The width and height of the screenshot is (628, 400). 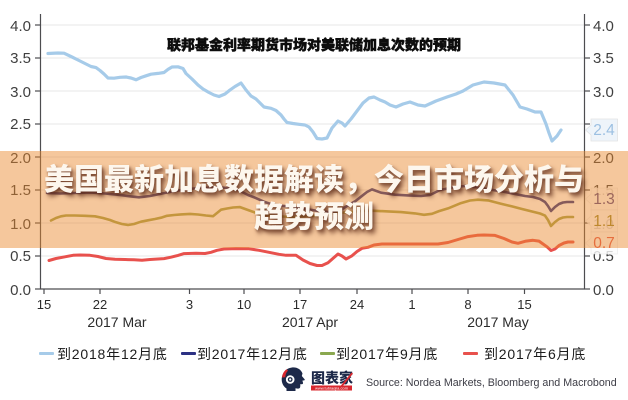 I want to click on svg-text: www.tubiaojia.com, so click(x=332, y=388).